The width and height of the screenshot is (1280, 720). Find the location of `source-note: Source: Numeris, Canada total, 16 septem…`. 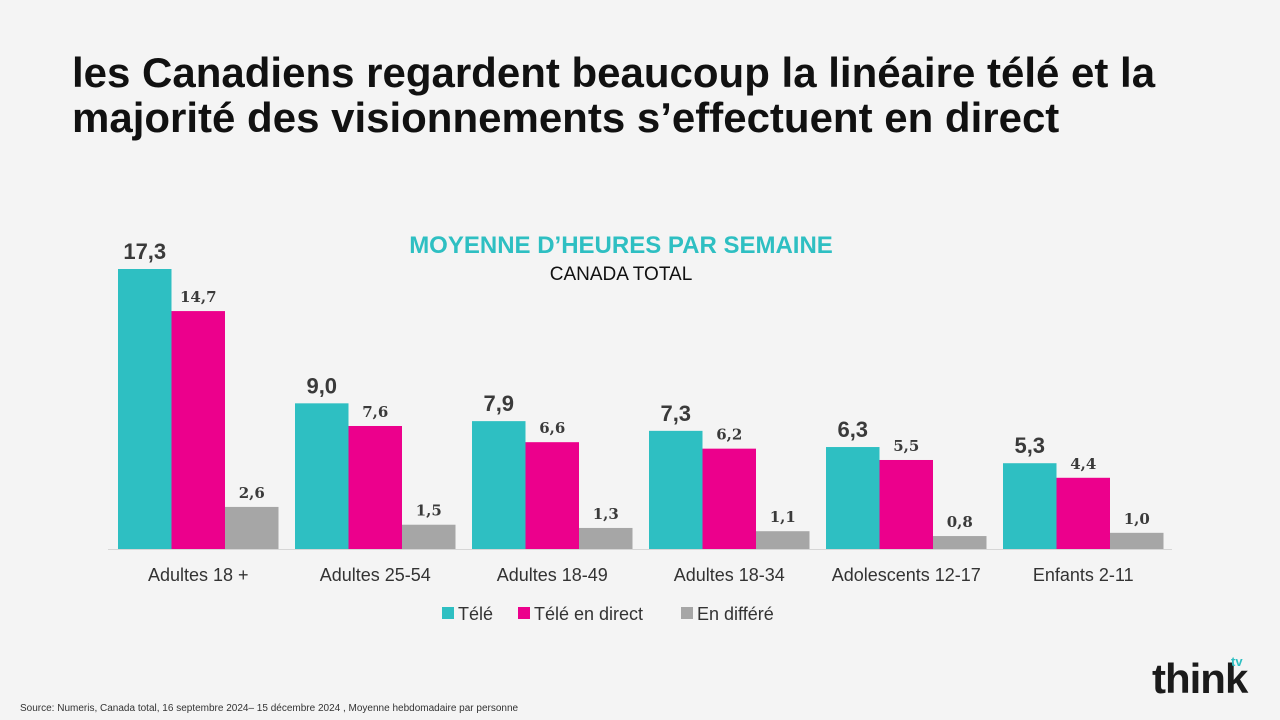

source-note: Source: Numeris, Canada total, 16 septem… is located at coordinates (269, 708).